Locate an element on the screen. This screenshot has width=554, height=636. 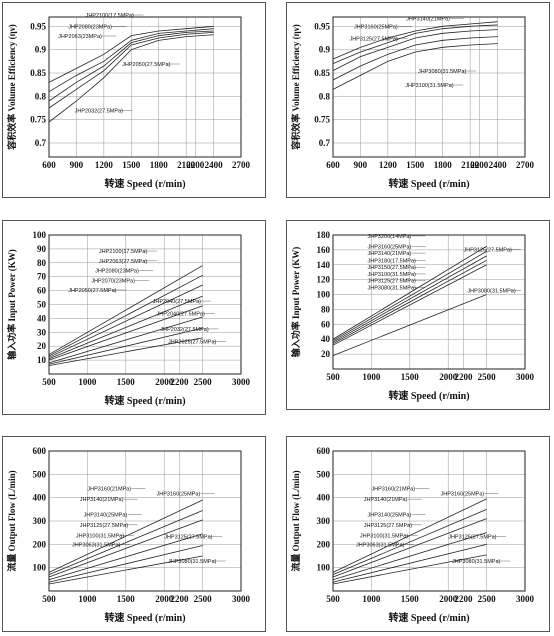
chart-3-y-tick-label: 140 is located at coordinates (324, 265).